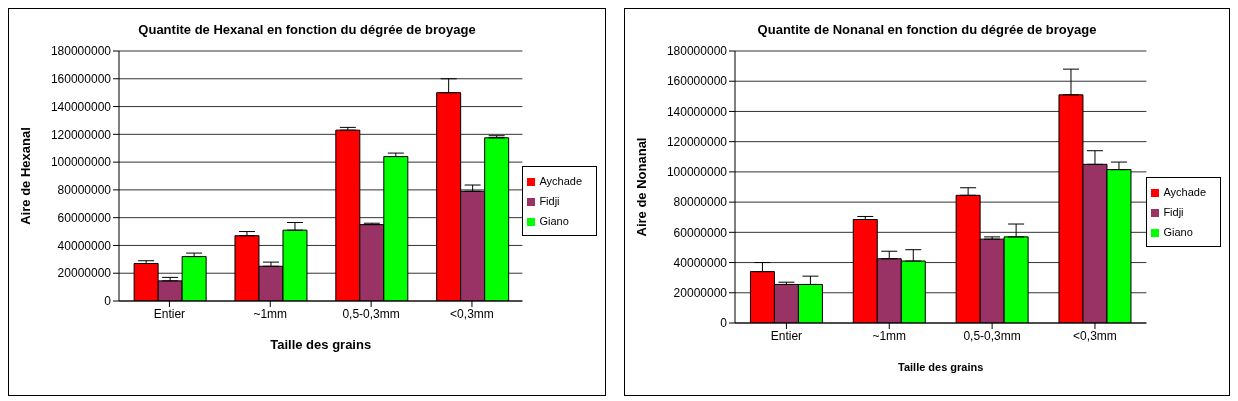  What do you see at coordinates (25, 176) in the screenshot?
I see `y-axis-title: Aire de Hexanal` at bounding box center [25, 176].